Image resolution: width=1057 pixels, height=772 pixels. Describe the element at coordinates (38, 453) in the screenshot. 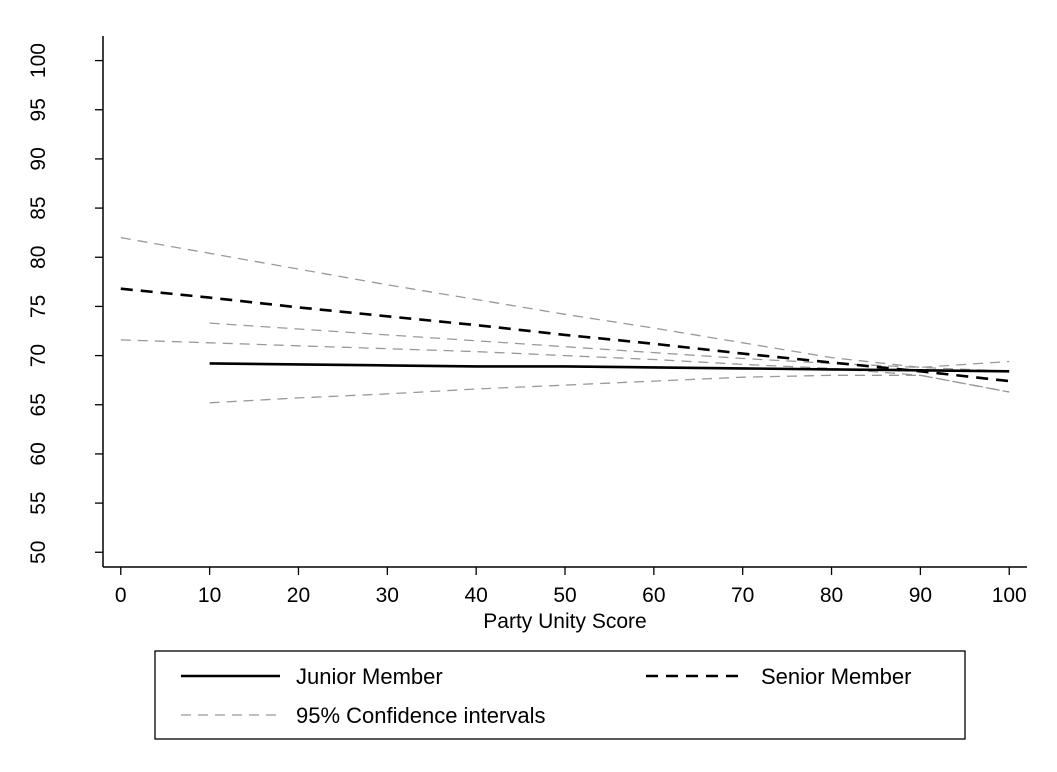

I see `y-tick-label: 60` at that location.